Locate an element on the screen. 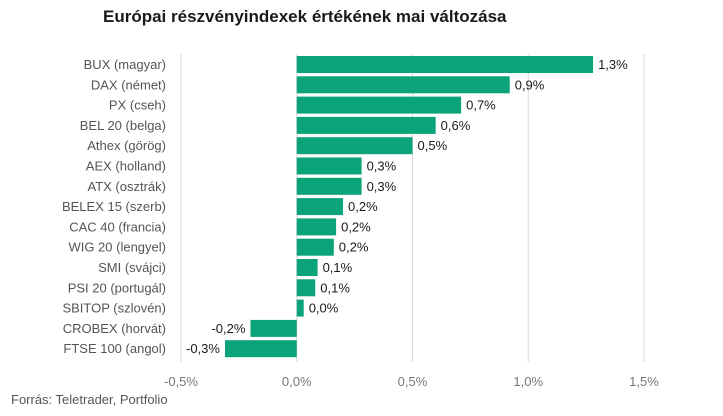  data-label: -0,2% is located at coordinates (228, 328).